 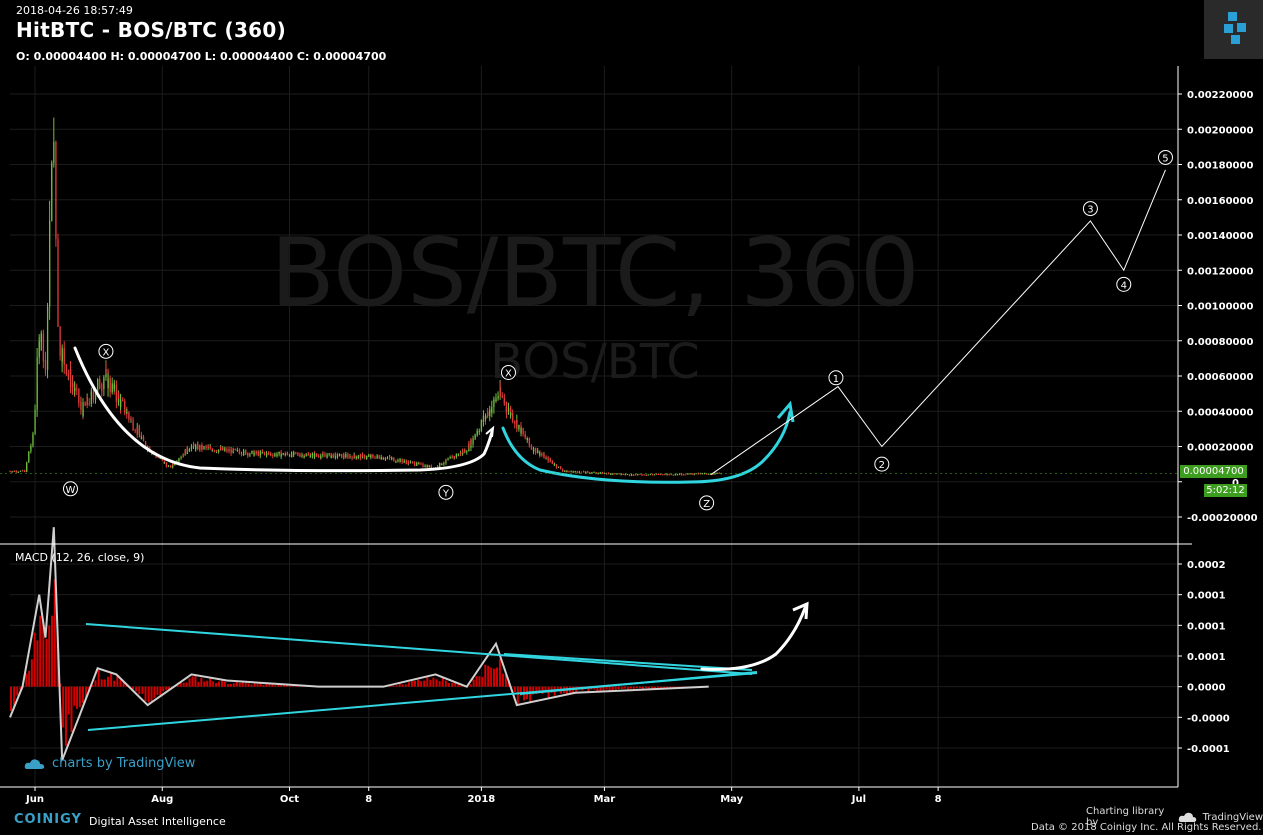 What do you see at coordinates (419, 649) in the screenshot?
I see `macd-upper-trendline` at bounding box center [419, 649].